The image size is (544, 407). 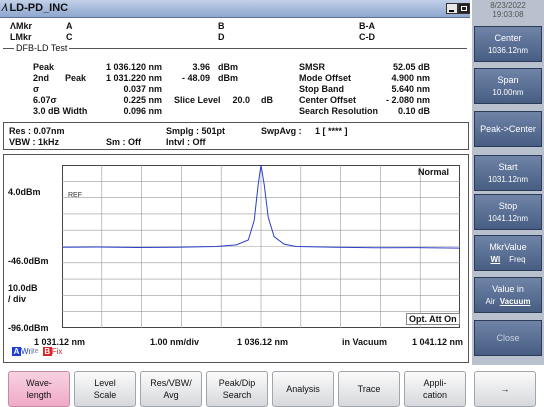 I want to click on peak-dip-search-key: Peak/Dip Search, so click(x=237, y=389).